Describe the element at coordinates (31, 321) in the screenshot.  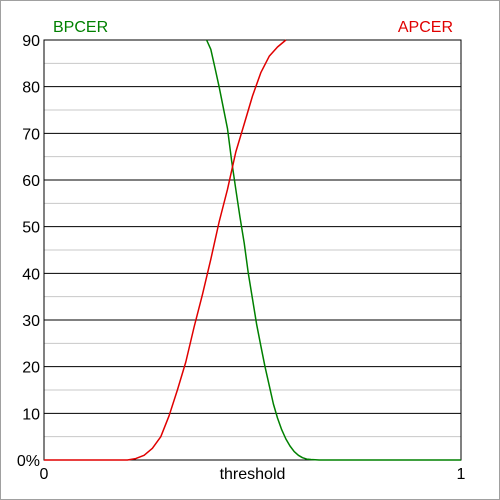
I see `y-tick-label: 30` at that location.